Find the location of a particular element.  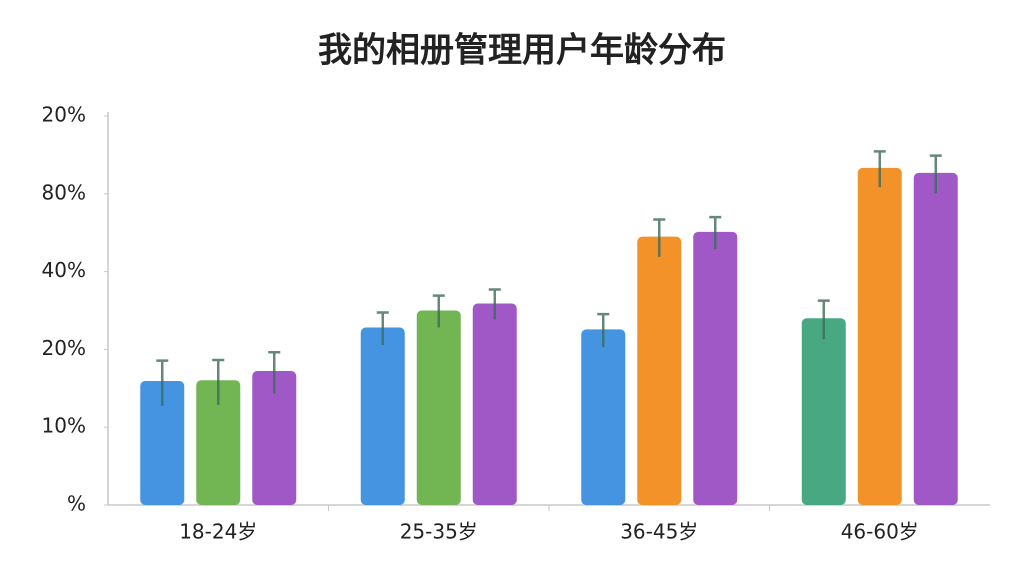

chart-title: 我的相册管理用户年龄分布 is located at coordinates (522, 51).